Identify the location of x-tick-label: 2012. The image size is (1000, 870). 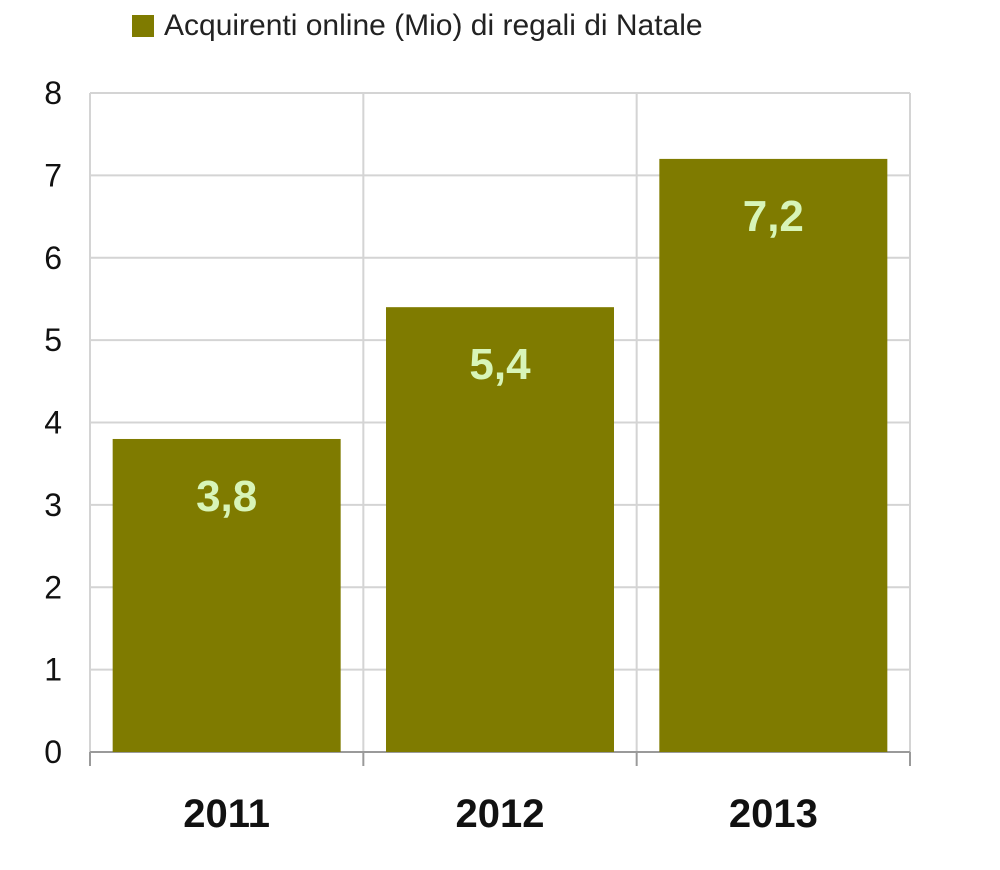
(500, 814).